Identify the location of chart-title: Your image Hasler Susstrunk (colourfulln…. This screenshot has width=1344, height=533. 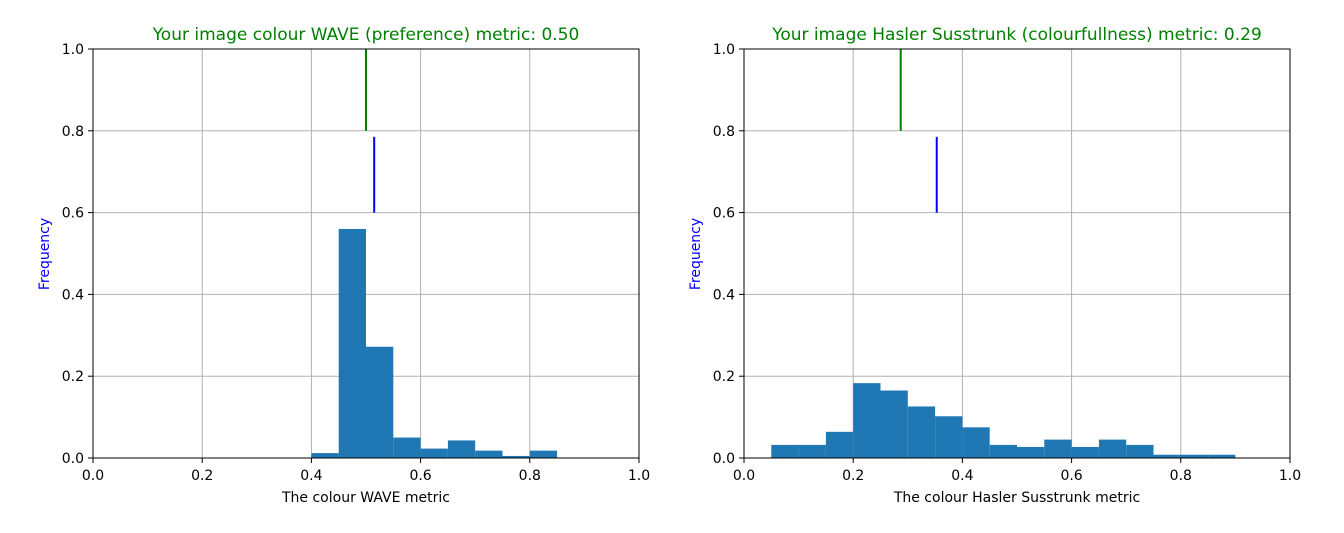
(1016, 35).